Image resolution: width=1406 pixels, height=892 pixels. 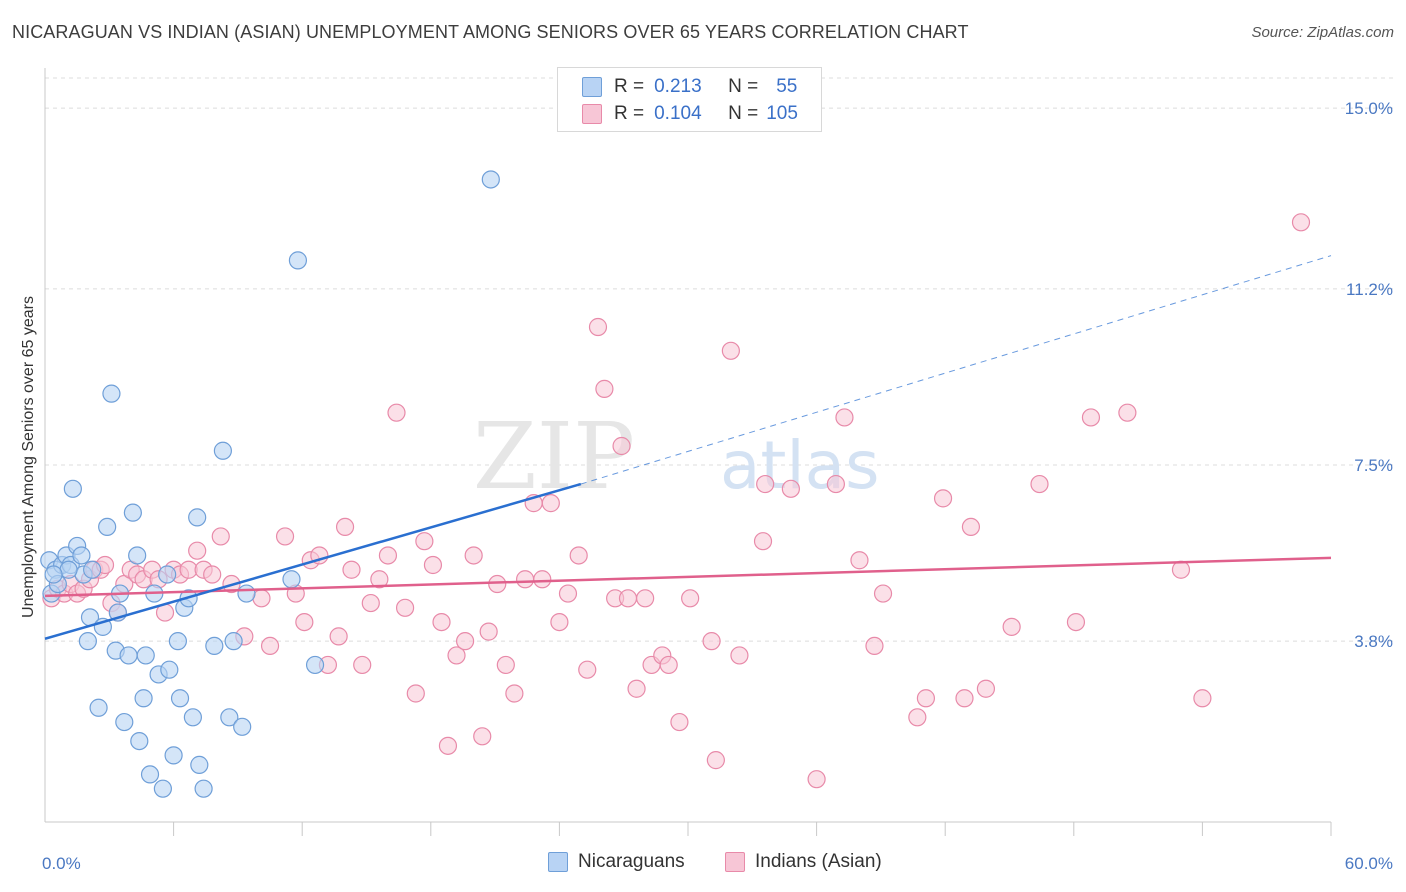 What do you see at coordinates (592, 87) in the screenshot?
I see `nicaraguans-swatch` at bounding box center [592, 87].